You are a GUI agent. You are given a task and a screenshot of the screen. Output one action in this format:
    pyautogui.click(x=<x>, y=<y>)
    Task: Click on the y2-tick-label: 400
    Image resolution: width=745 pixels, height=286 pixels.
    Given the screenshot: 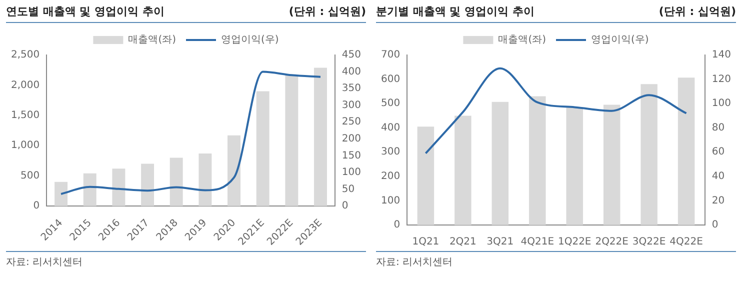 What is the action you would take?
    pyautogui.click(x=352, y=72)
    